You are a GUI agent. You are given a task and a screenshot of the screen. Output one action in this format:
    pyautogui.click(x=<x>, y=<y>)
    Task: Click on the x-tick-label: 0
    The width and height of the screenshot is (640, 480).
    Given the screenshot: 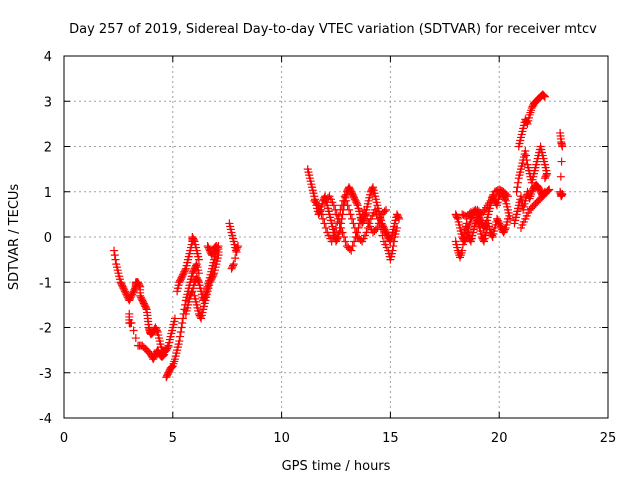 What is the action you would take?
    pyautogui.click(x=64, y=438)
    